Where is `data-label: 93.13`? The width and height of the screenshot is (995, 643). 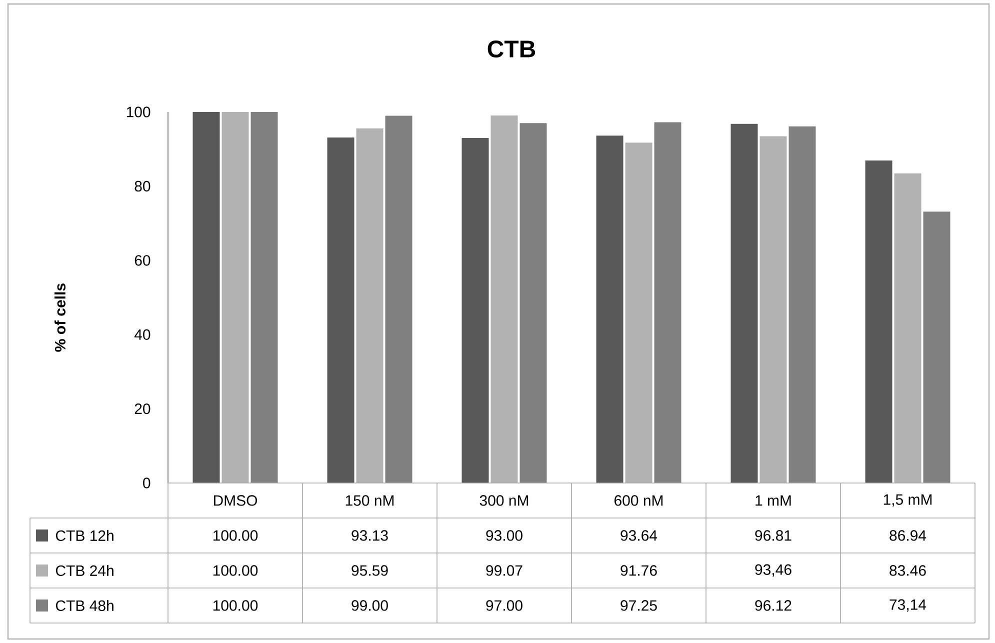
data-label: 93.13 is located at coordinates (370, 535).